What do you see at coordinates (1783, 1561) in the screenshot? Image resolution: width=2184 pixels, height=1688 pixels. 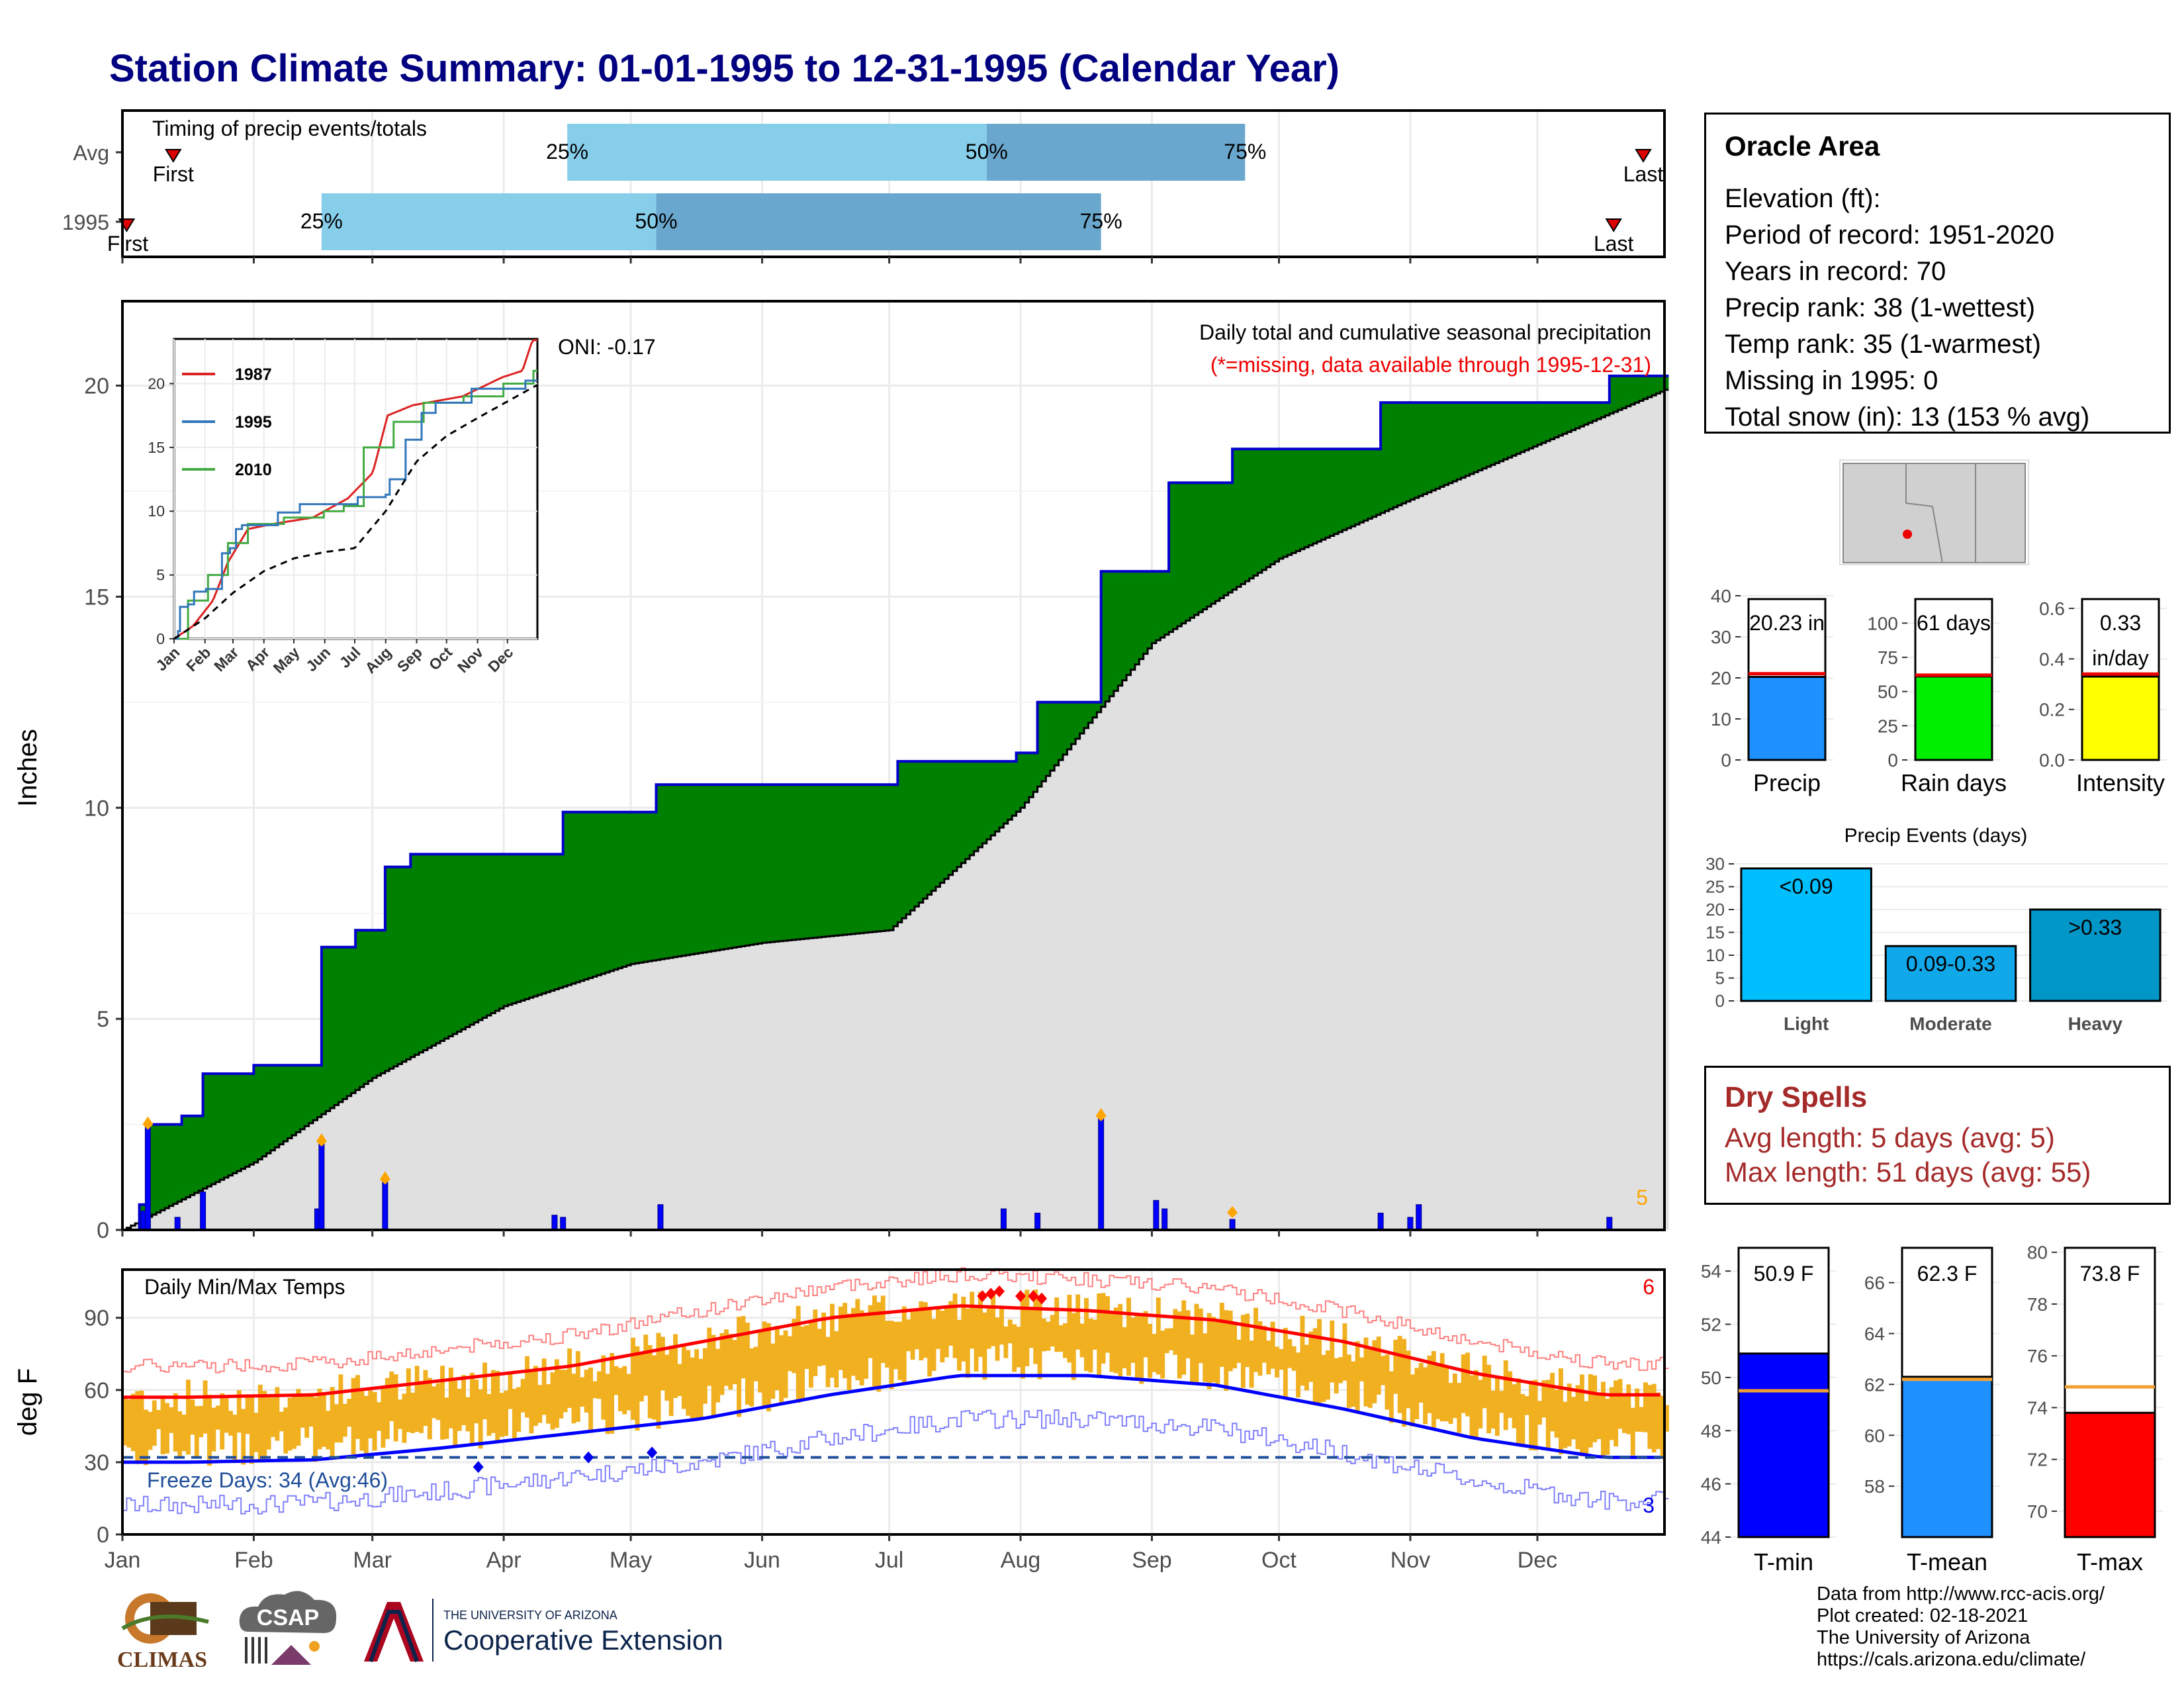 I see `temp-bar-label: T-min` at bounding box center [1783, 1561].